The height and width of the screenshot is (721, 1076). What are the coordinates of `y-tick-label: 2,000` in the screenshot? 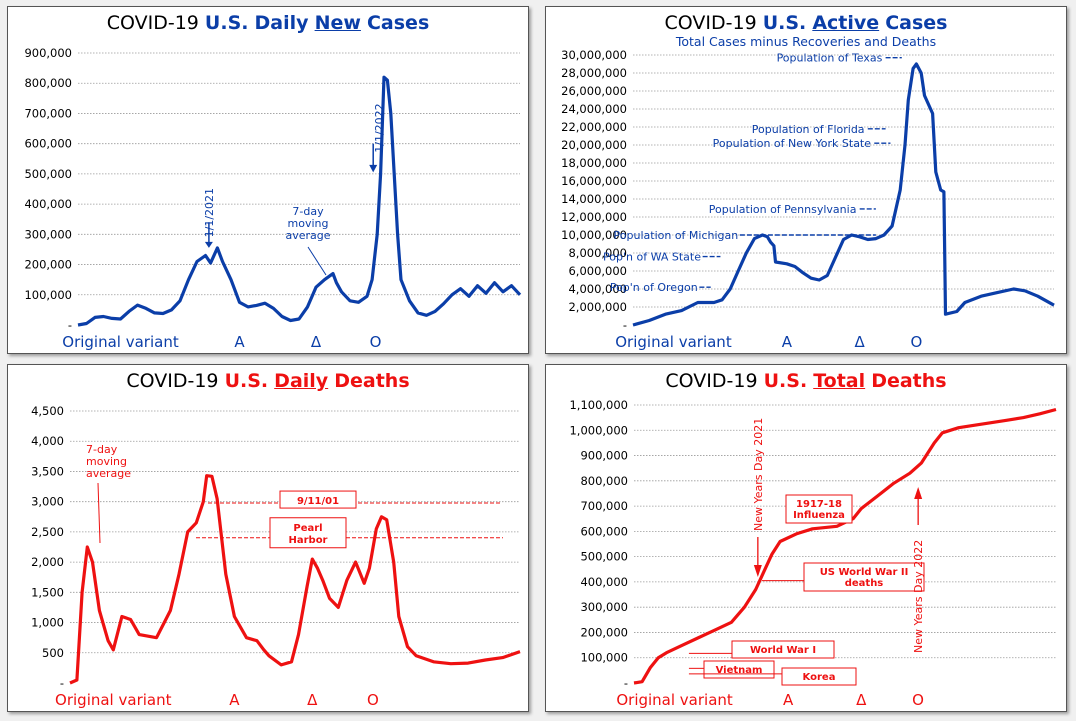 It's located at (47, 562).